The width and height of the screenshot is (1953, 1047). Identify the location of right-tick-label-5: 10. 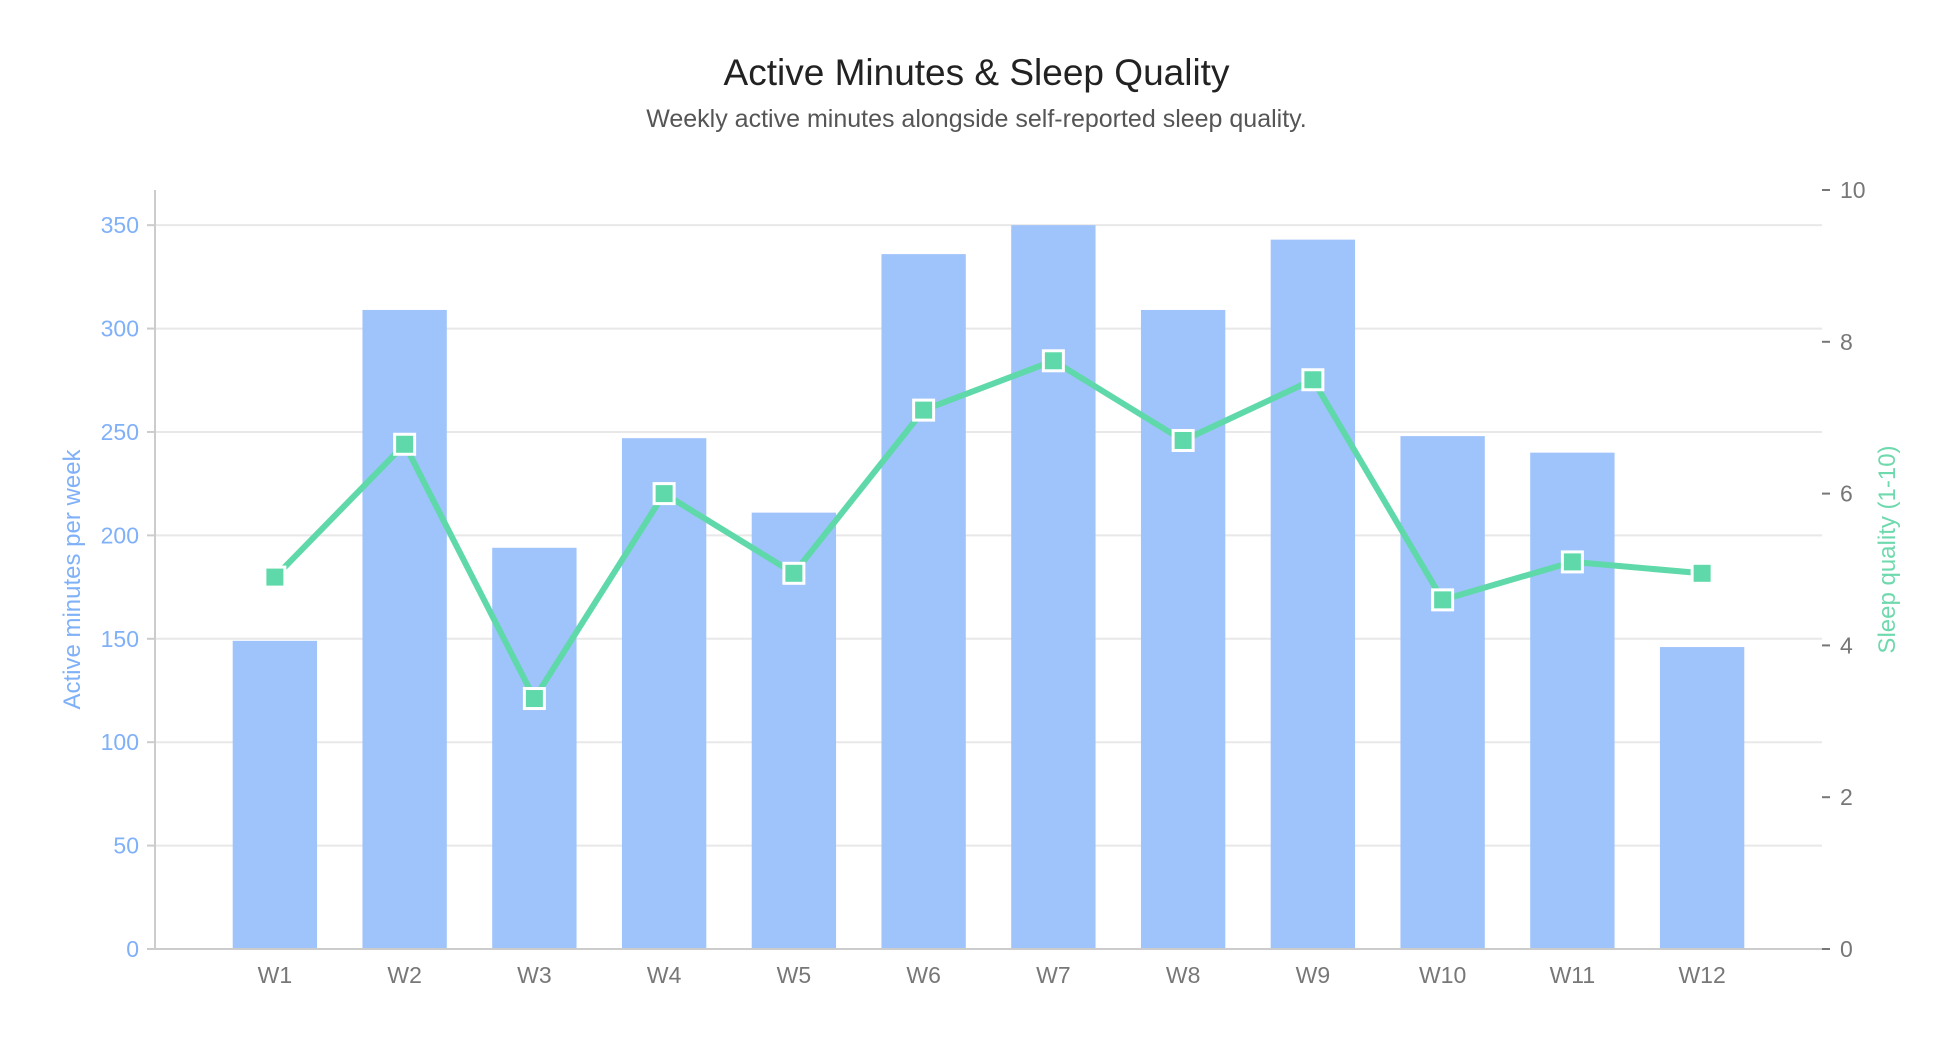
(1853, 190).